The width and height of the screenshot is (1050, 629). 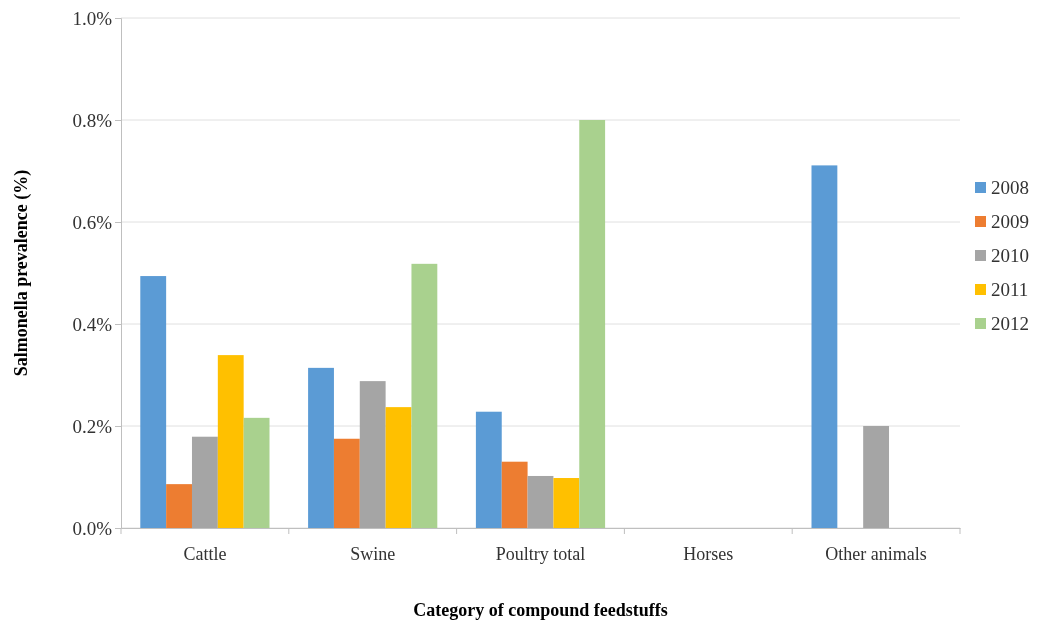 I want to click on x-tick-label: Swine, so click(x=373, y=553).